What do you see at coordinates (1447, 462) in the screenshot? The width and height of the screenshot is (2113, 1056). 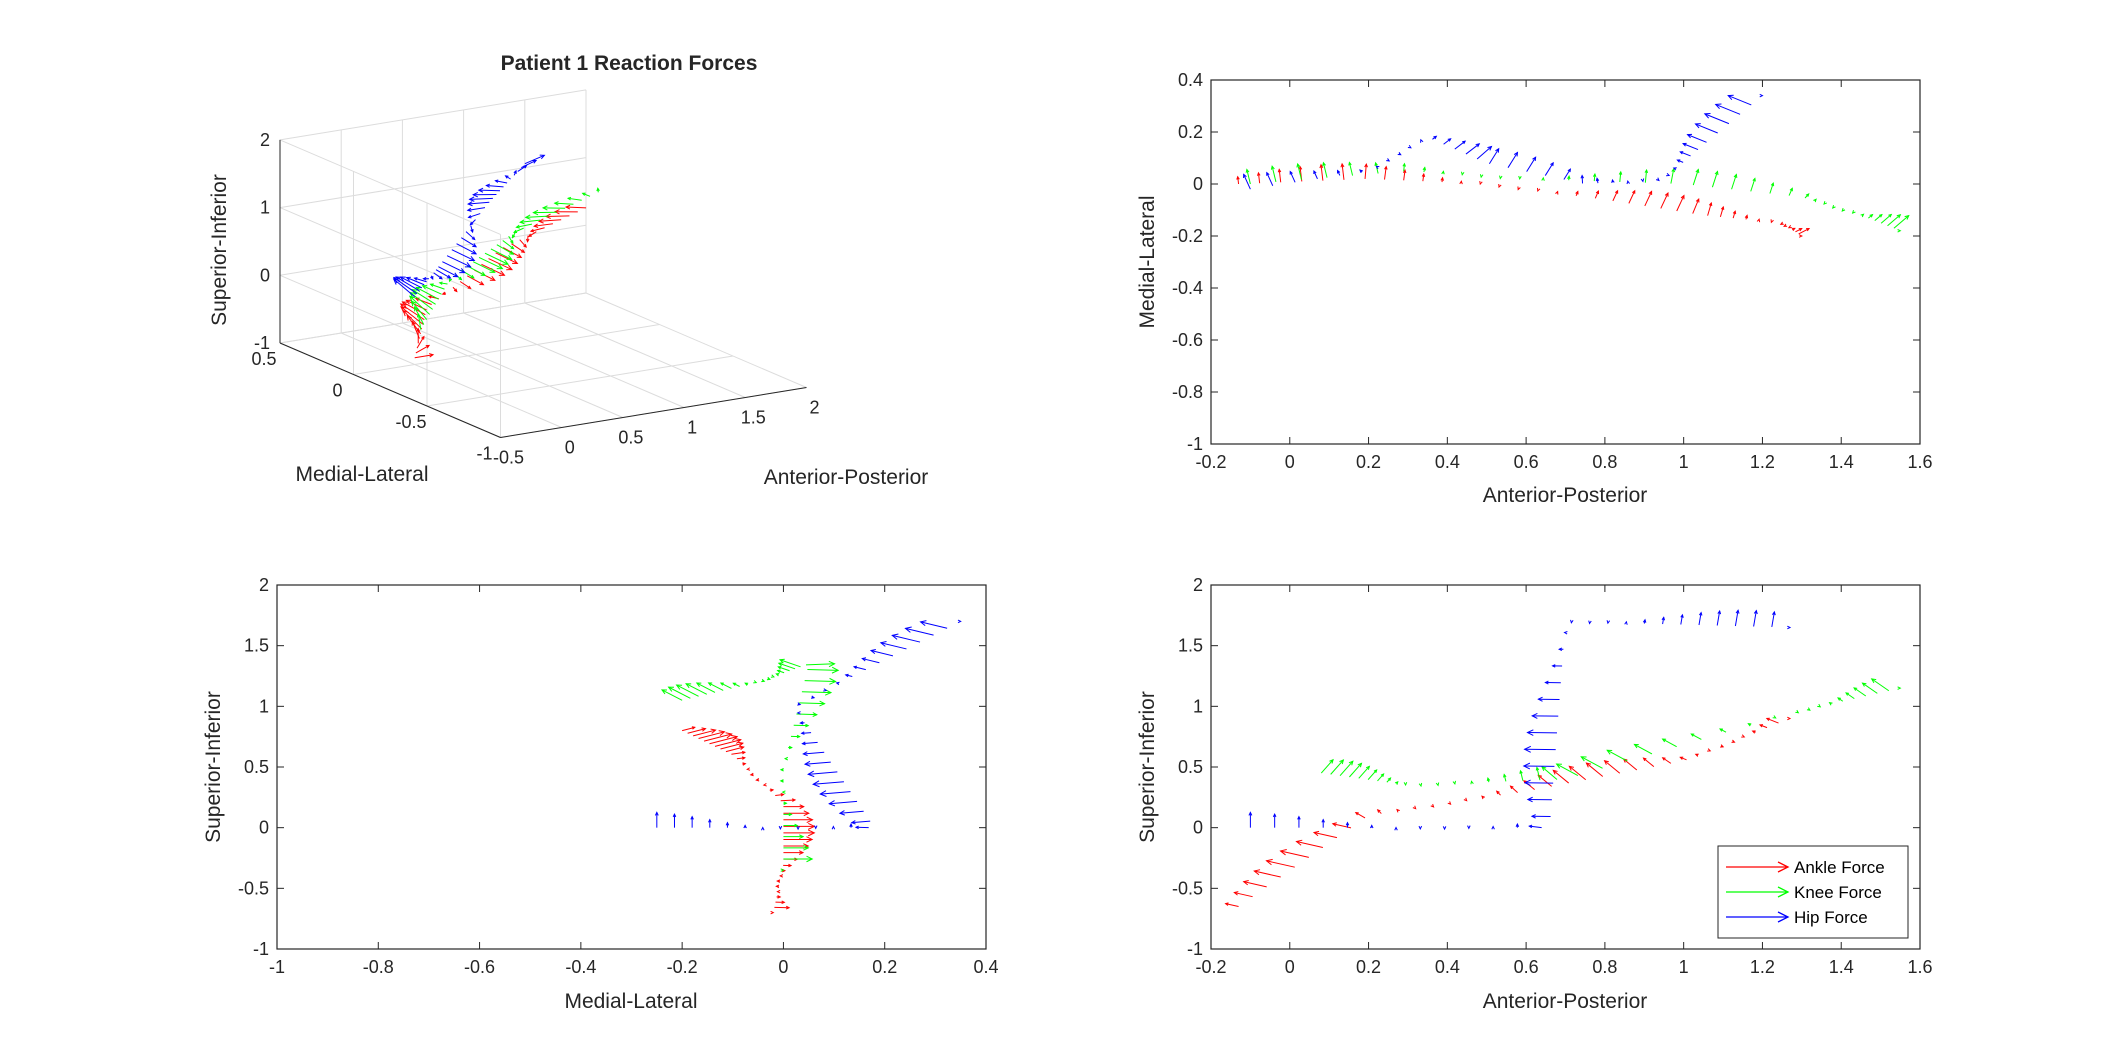 I see `x-tick-label: 0.4` at bounding box center [1447, 462].